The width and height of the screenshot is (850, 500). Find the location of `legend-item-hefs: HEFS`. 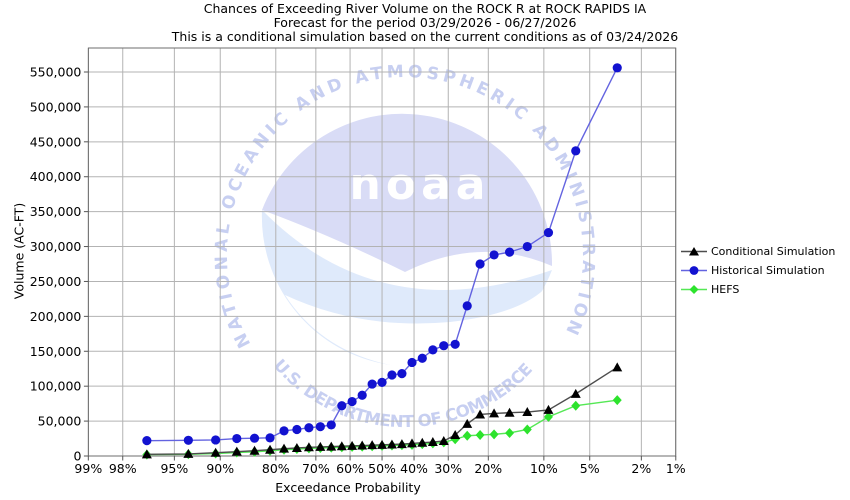

legend-item-hefs: HEFS is located at coordinates (758, 289).